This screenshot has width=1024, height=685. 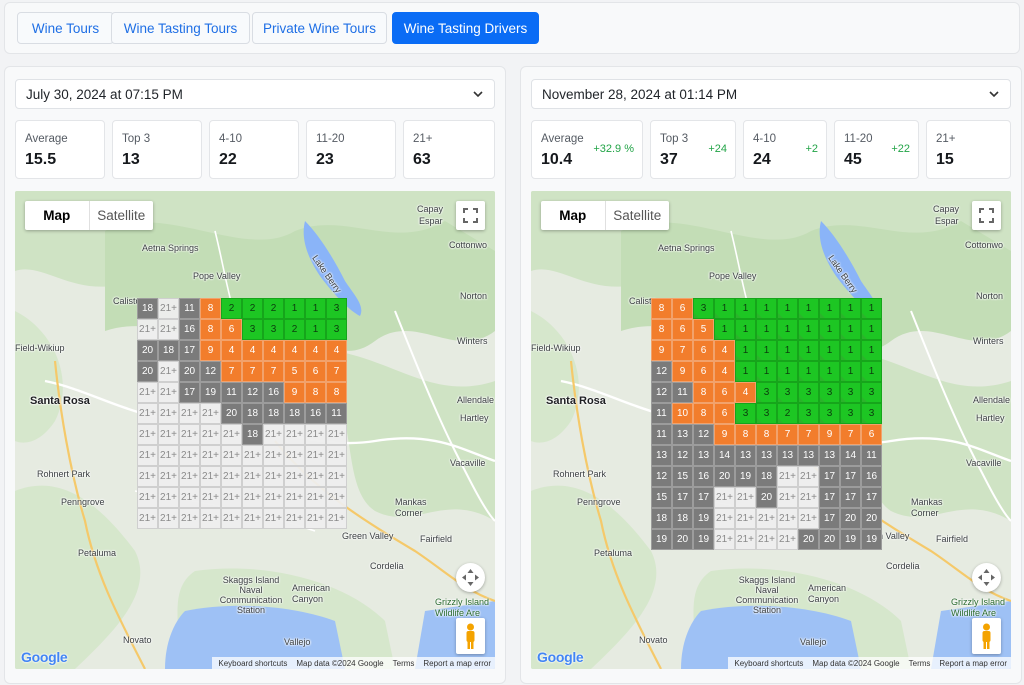 I want to click on grid-cell: 17, so click(x=703, y=497).